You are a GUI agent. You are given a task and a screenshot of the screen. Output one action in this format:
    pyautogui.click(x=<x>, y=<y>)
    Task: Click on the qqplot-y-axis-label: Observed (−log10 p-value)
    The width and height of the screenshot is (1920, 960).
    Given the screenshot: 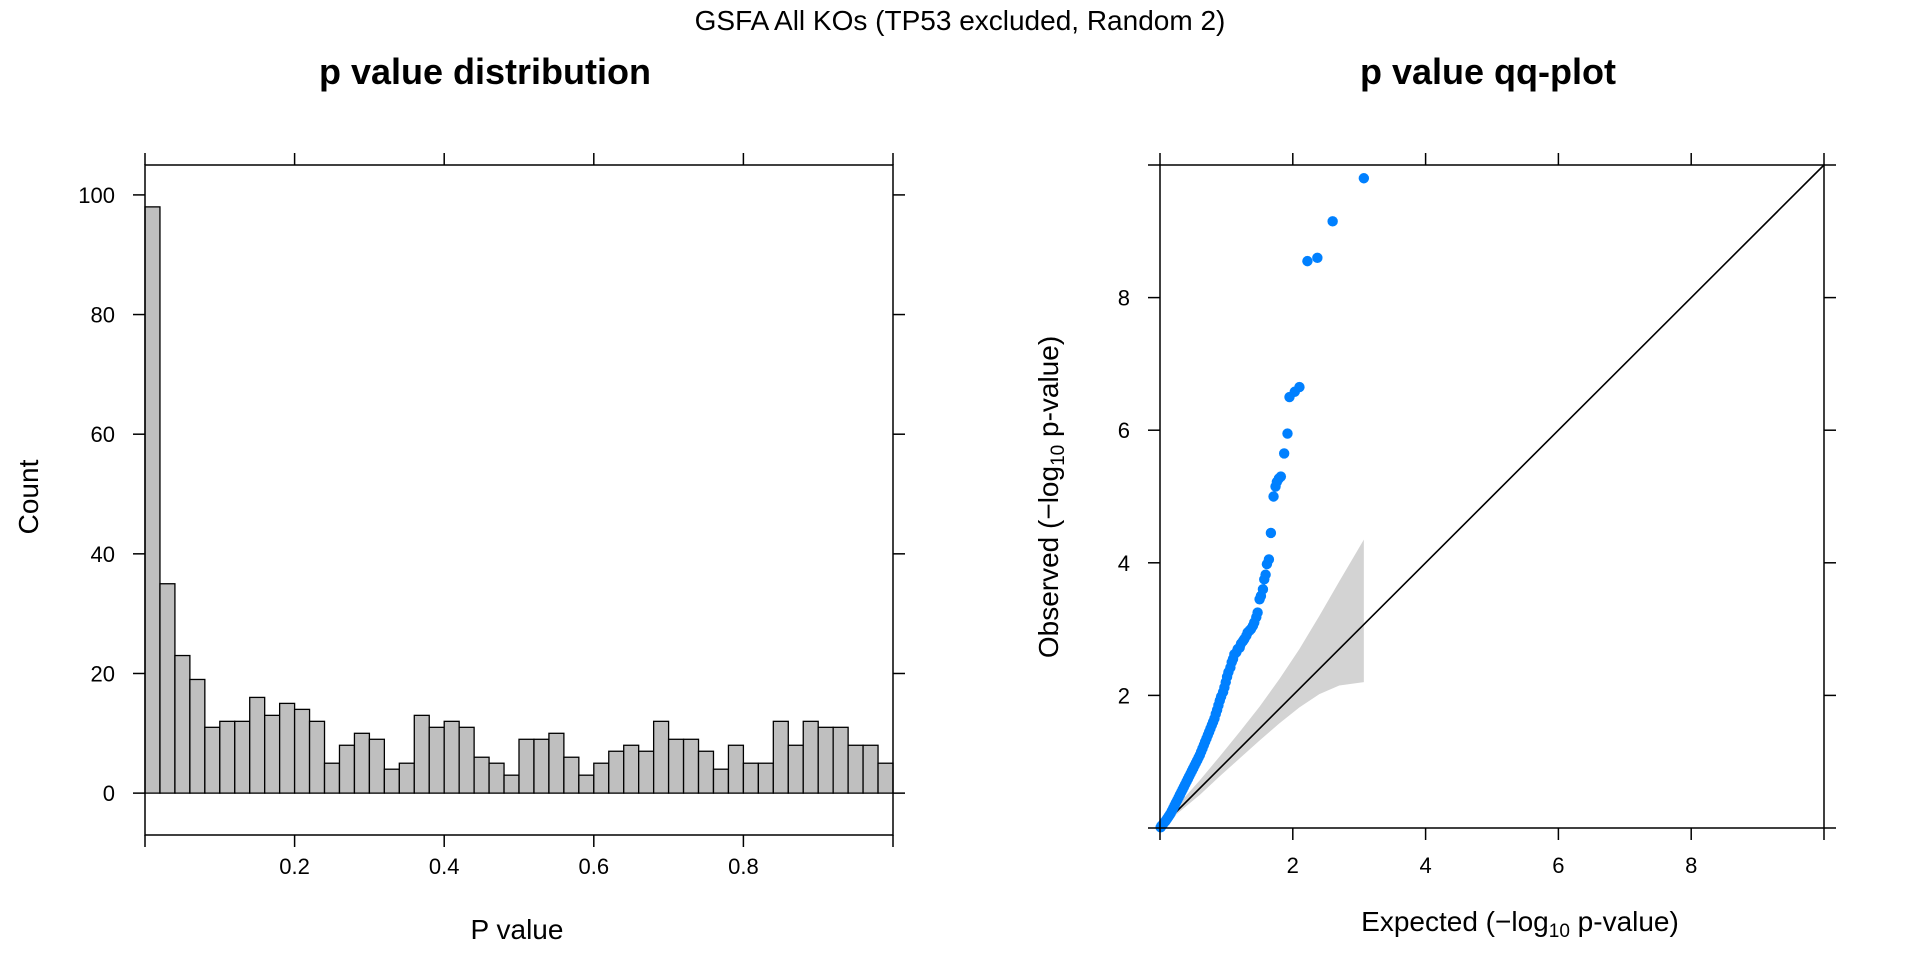 What is the action you would take?
    pyautogui.click(x=1051, y=497)
    